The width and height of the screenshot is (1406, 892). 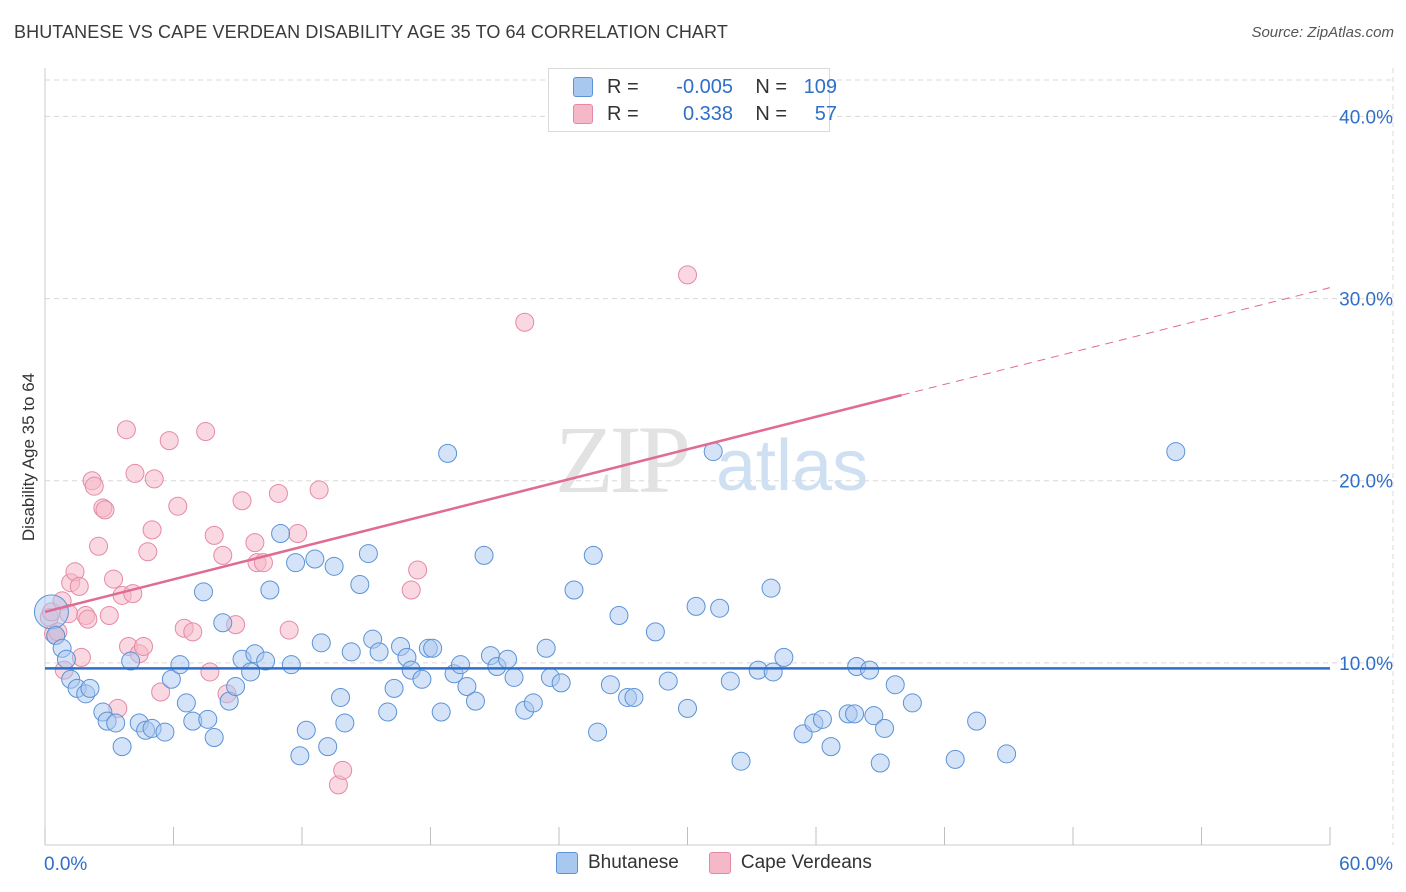 I want to click on source-label: Source: ZipAtlas.com, so click(x=1322, y=32).